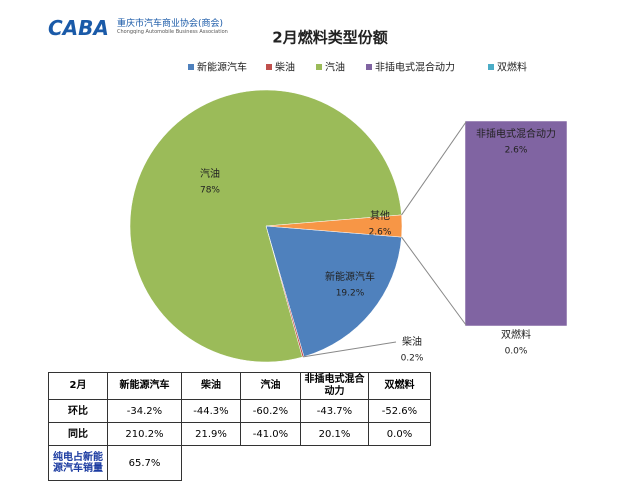  I want to click on table-cell: -34.2%, so click(144, 411).